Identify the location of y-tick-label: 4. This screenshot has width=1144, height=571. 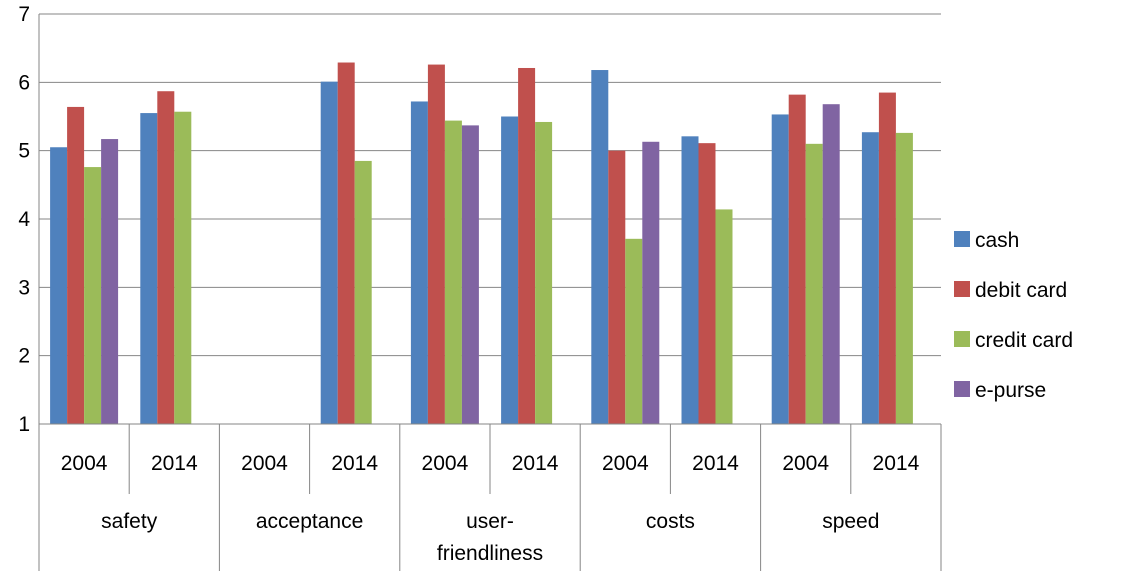
(24, 219).